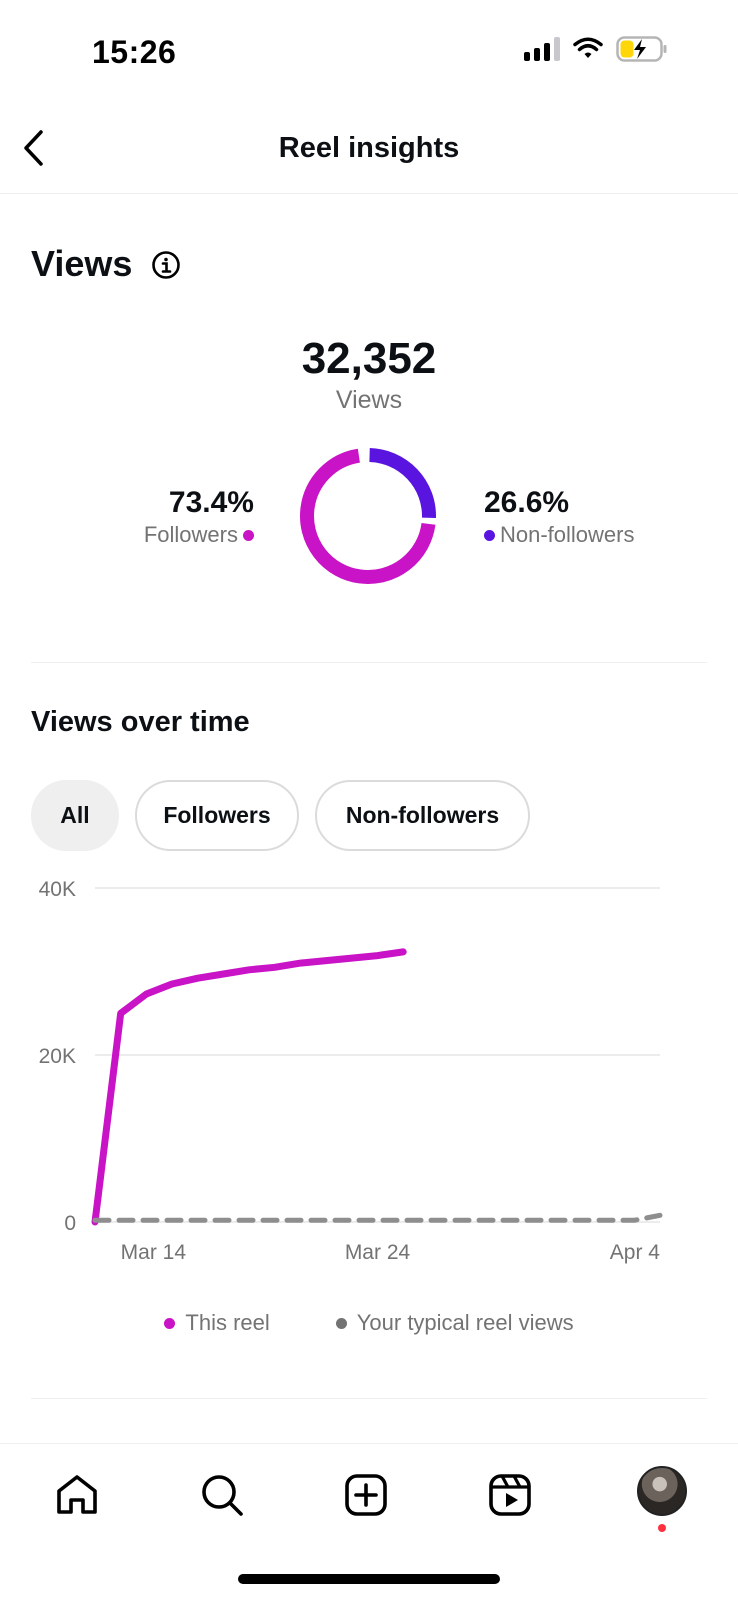 The width and height of the screenshot is (738, 1600). Describe the element at coordinates (489, 535) in the screenshot. I see `nonfollowers-dot` at that location.